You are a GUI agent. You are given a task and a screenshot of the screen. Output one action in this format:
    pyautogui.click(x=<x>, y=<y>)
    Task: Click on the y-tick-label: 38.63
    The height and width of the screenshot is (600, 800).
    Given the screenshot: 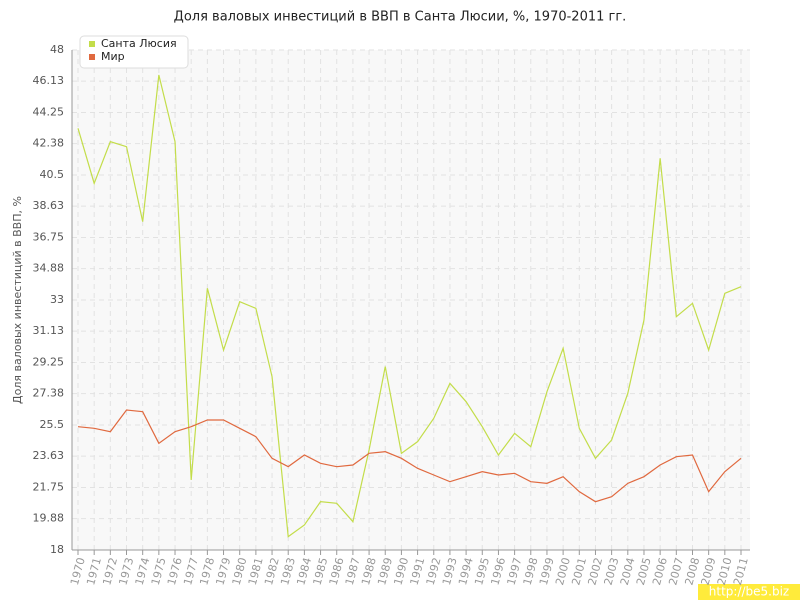 What is the action you would take?
    pyautogui.click(x=49, y=205)
    